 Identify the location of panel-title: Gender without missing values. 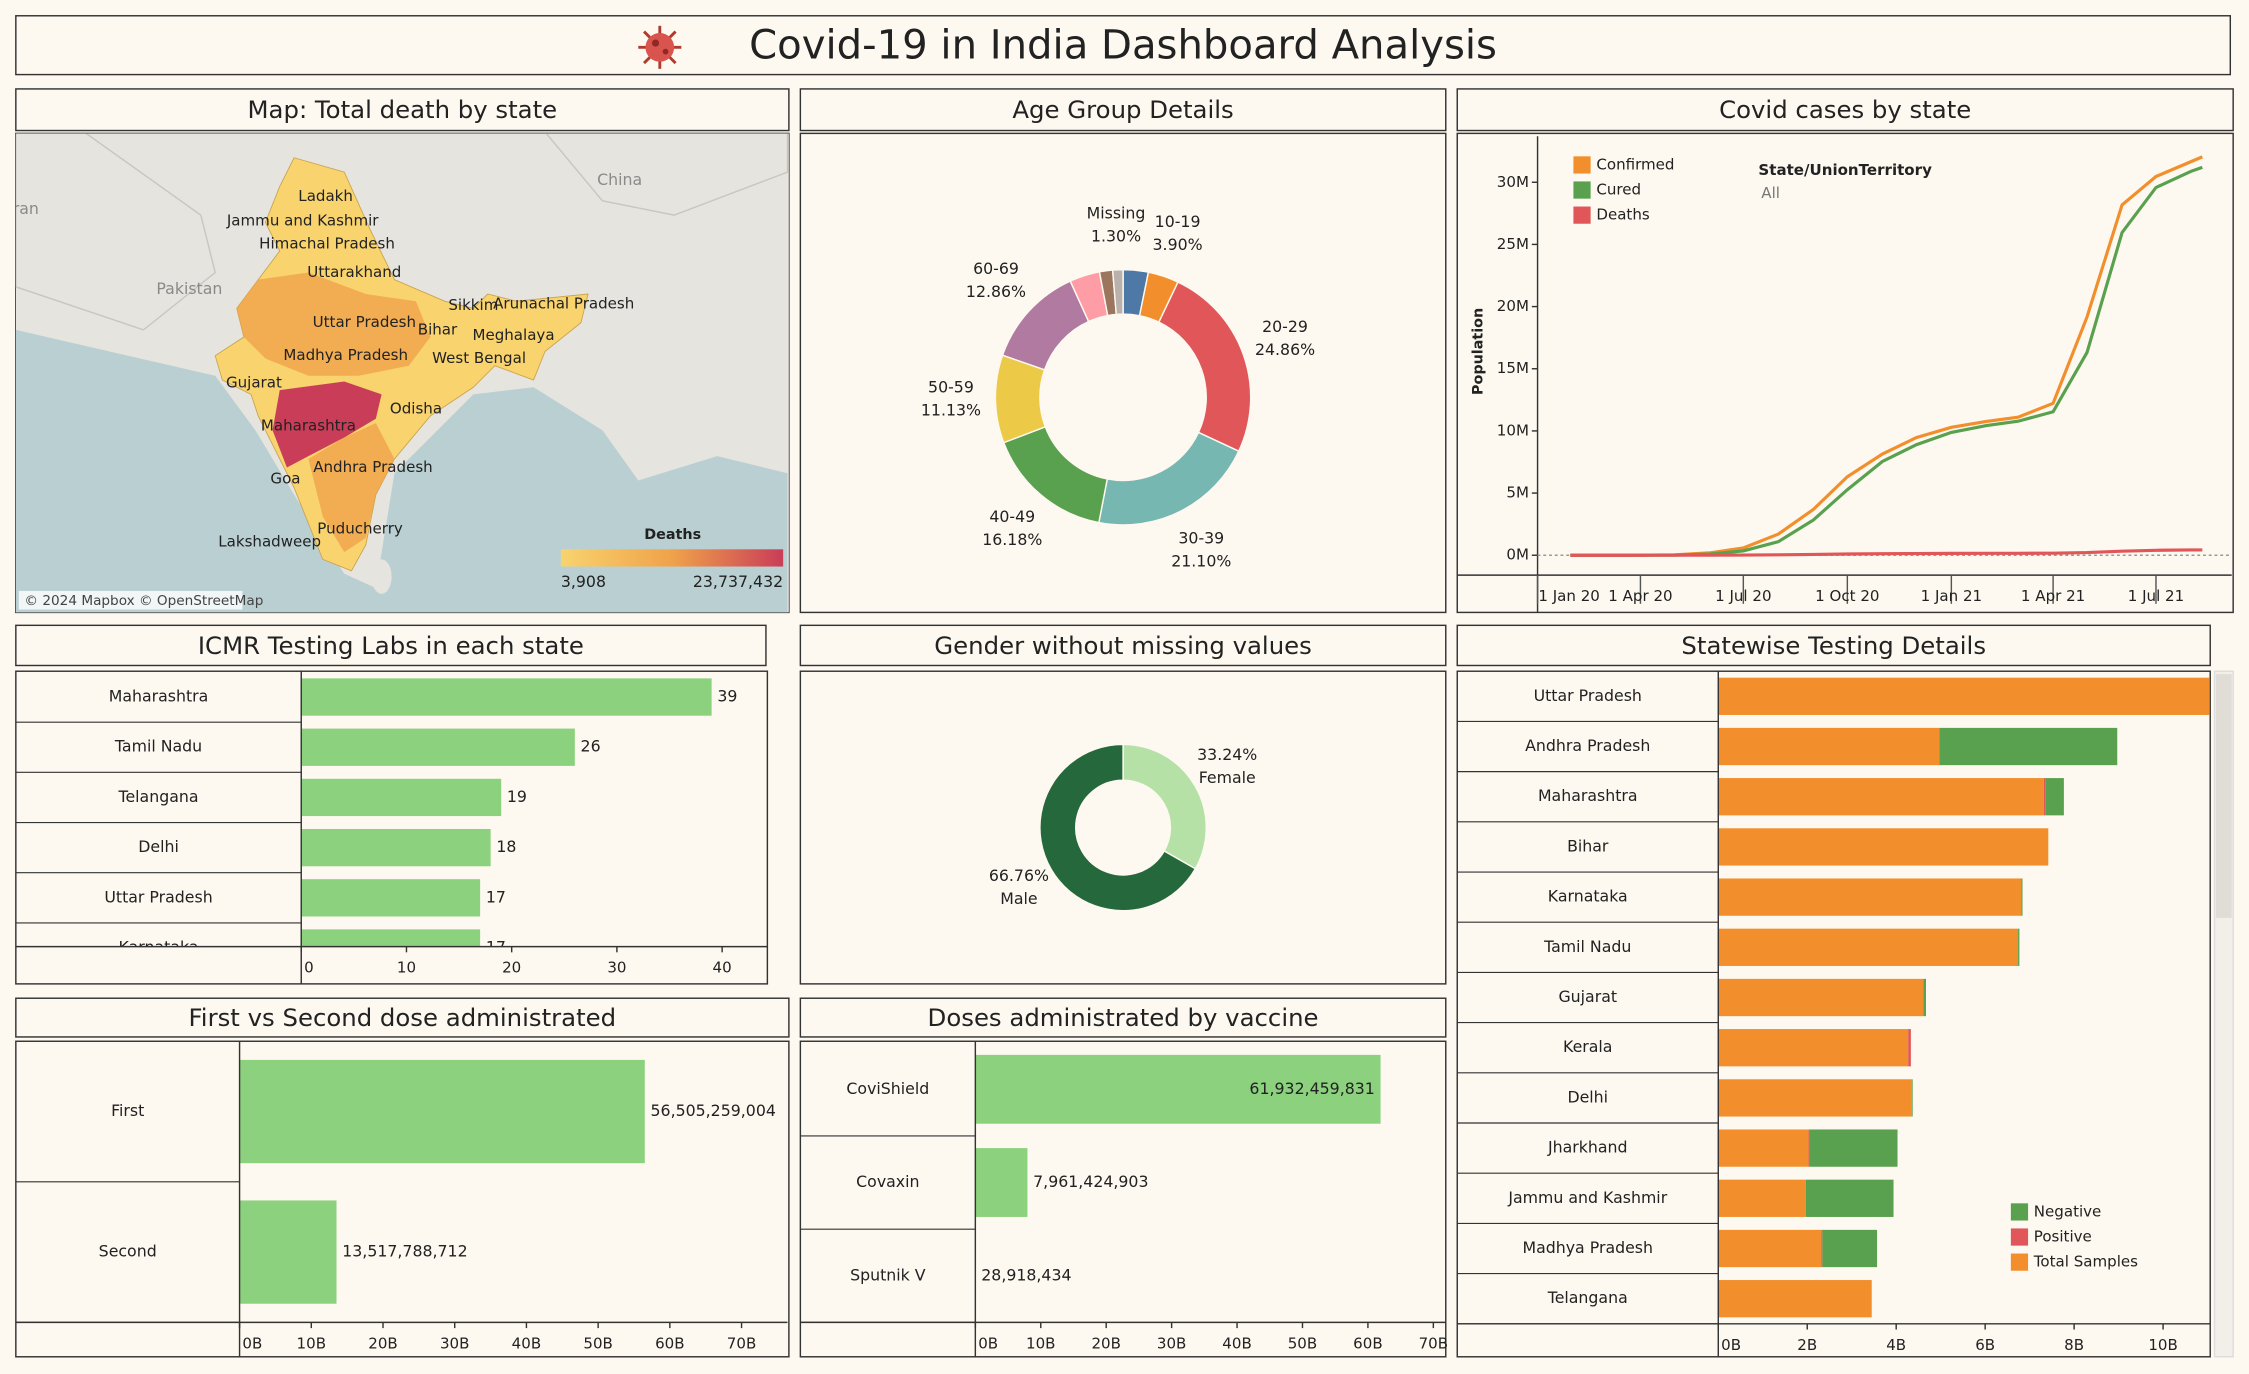
(1123, 645).